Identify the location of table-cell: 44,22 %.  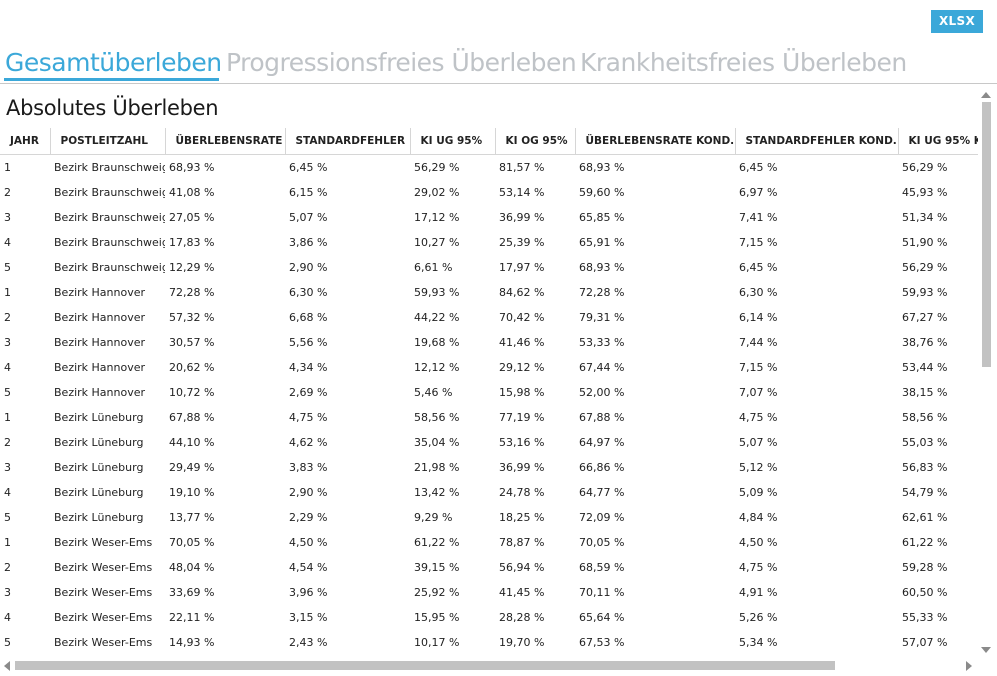
(437, 317).